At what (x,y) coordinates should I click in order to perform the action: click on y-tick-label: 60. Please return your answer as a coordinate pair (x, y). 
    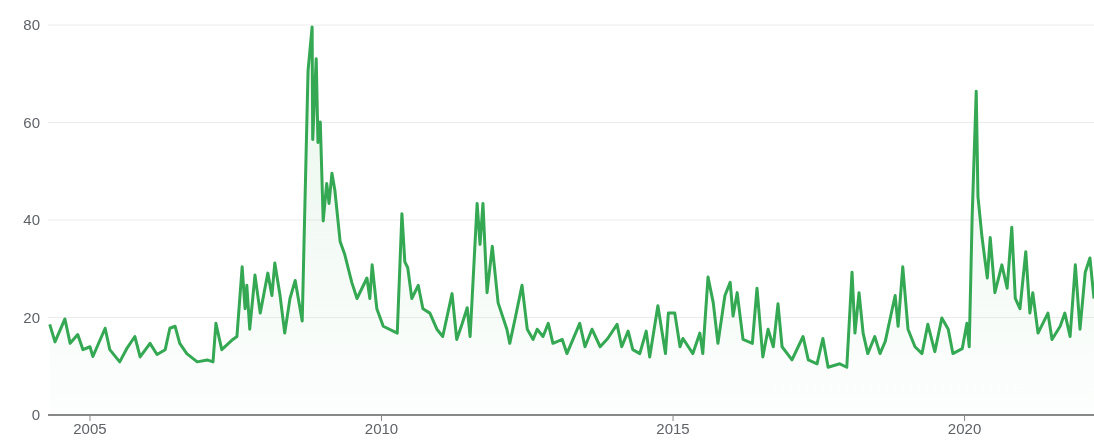
    Looking at the image, I should click on (31, 122).